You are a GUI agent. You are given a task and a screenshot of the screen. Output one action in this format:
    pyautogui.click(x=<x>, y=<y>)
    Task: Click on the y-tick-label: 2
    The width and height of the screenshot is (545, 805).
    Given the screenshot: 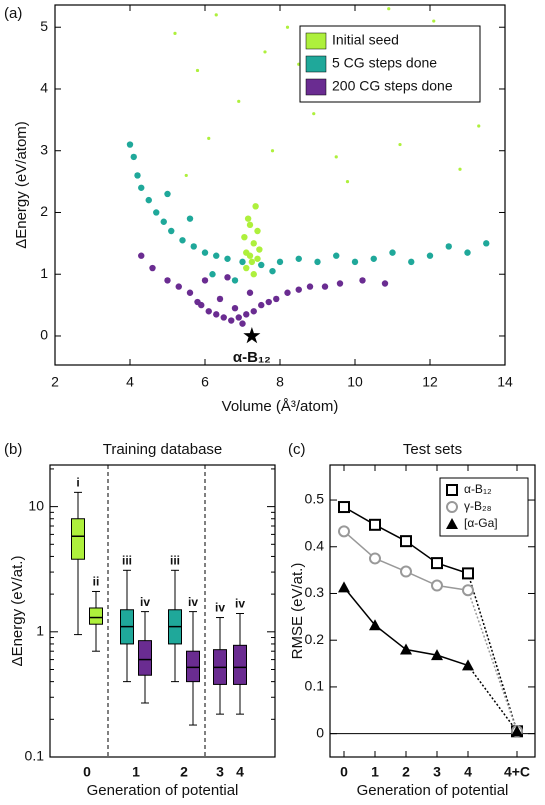 What is the action you would take?
    pyautogui.click(x=44, y=211)
    